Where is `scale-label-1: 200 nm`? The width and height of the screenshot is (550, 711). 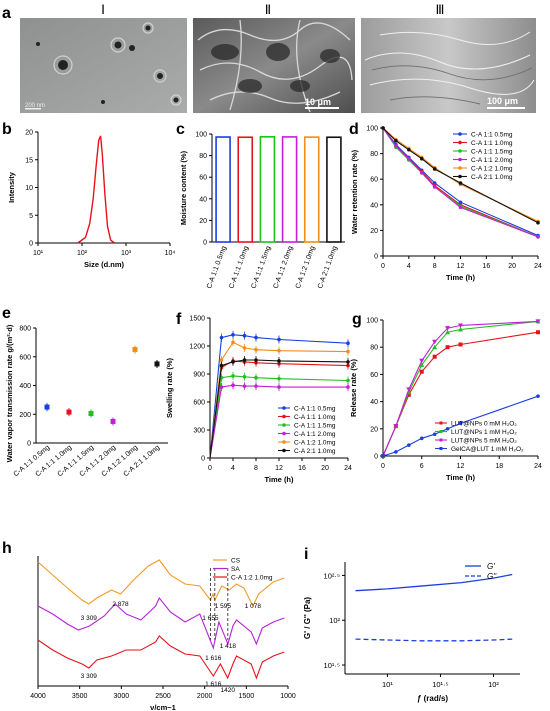 scale-label-1: 200 nm is located at coordinates (35, 106).